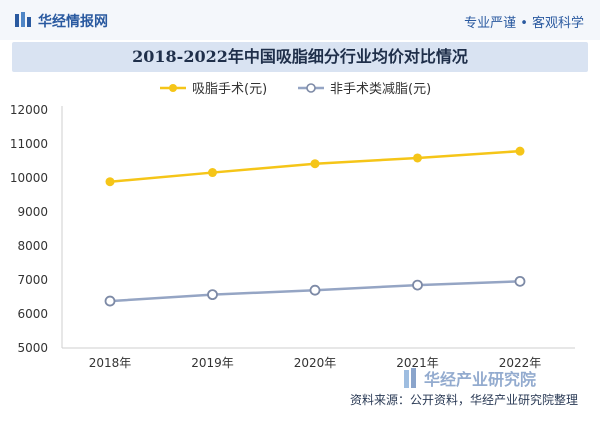 The height and width of the screenshot is (422, 600). What do you see at coordinates (36, 229) in the screenshot?
I see `y-axis: 5000 6000 7000 8000 9000 10000 11000 12000` at bounding box center [36, 229].